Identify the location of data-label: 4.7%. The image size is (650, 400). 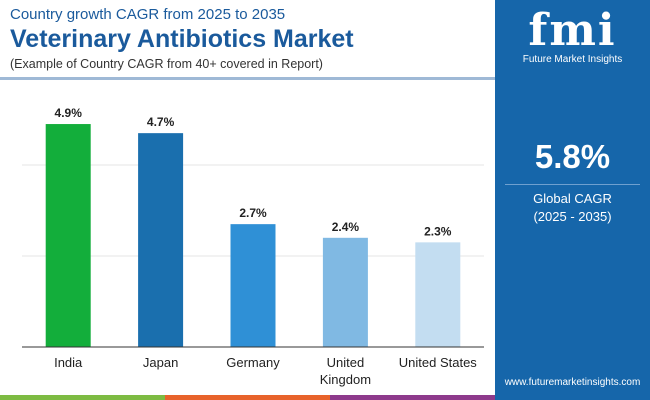
(161, 122).